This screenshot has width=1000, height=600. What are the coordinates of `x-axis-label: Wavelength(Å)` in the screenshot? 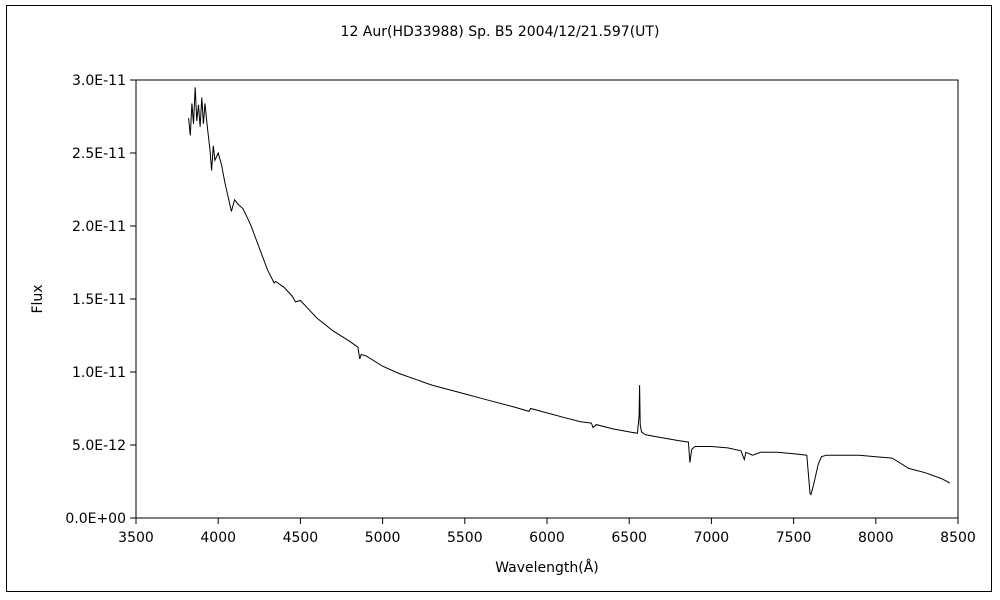 It's located at (547, 567).